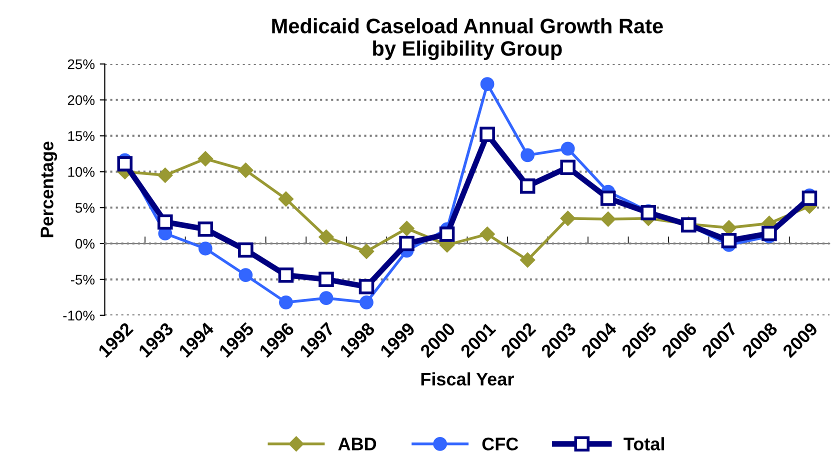  Describe the element at coordinates (85, 208) in the screenshot. I see `y-tick-label: 5%` at that location.